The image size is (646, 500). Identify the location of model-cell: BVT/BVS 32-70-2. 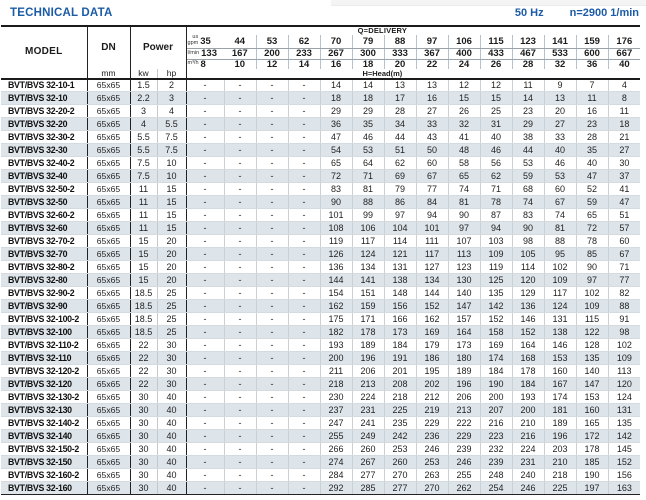
(44, 241).